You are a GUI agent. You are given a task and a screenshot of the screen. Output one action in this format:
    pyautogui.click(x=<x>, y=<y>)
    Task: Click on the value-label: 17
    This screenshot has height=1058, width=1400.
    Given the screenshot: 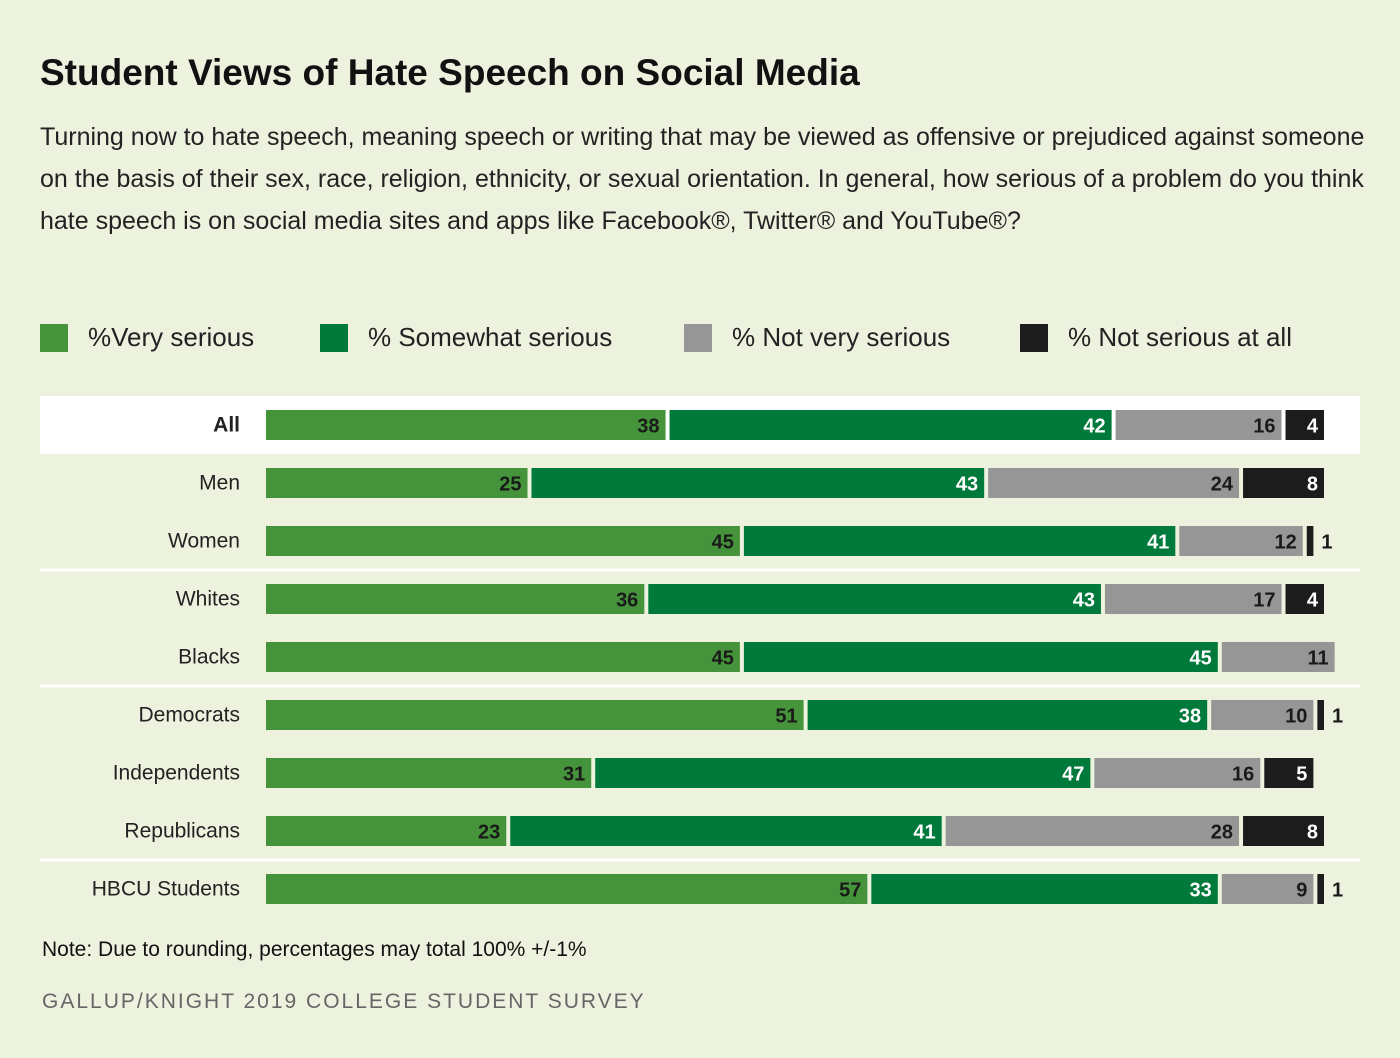 What is the action you would take?
    pyautogui.click(x=1264, y=600)
    